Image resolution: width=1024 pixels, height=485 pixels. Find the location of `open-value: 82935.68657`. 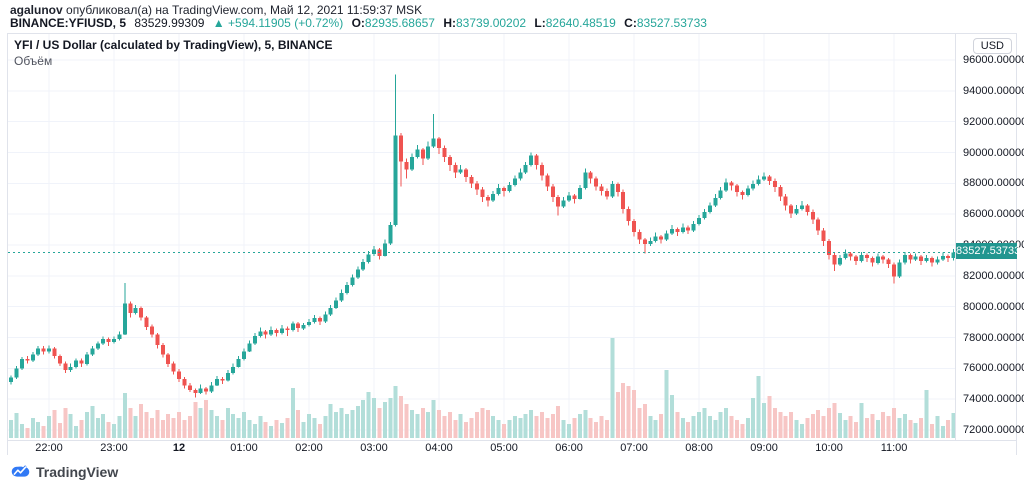

open-value: 82935.68657 is located at coordinates (399, 23).